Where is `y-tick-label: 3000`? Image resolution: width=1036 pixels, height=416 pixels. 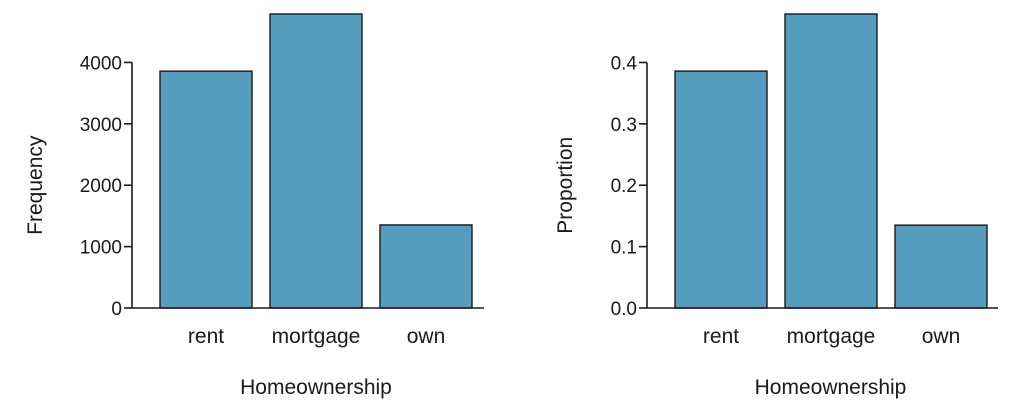 y-tick-label: 3000 is located at coordinates (101, 125).